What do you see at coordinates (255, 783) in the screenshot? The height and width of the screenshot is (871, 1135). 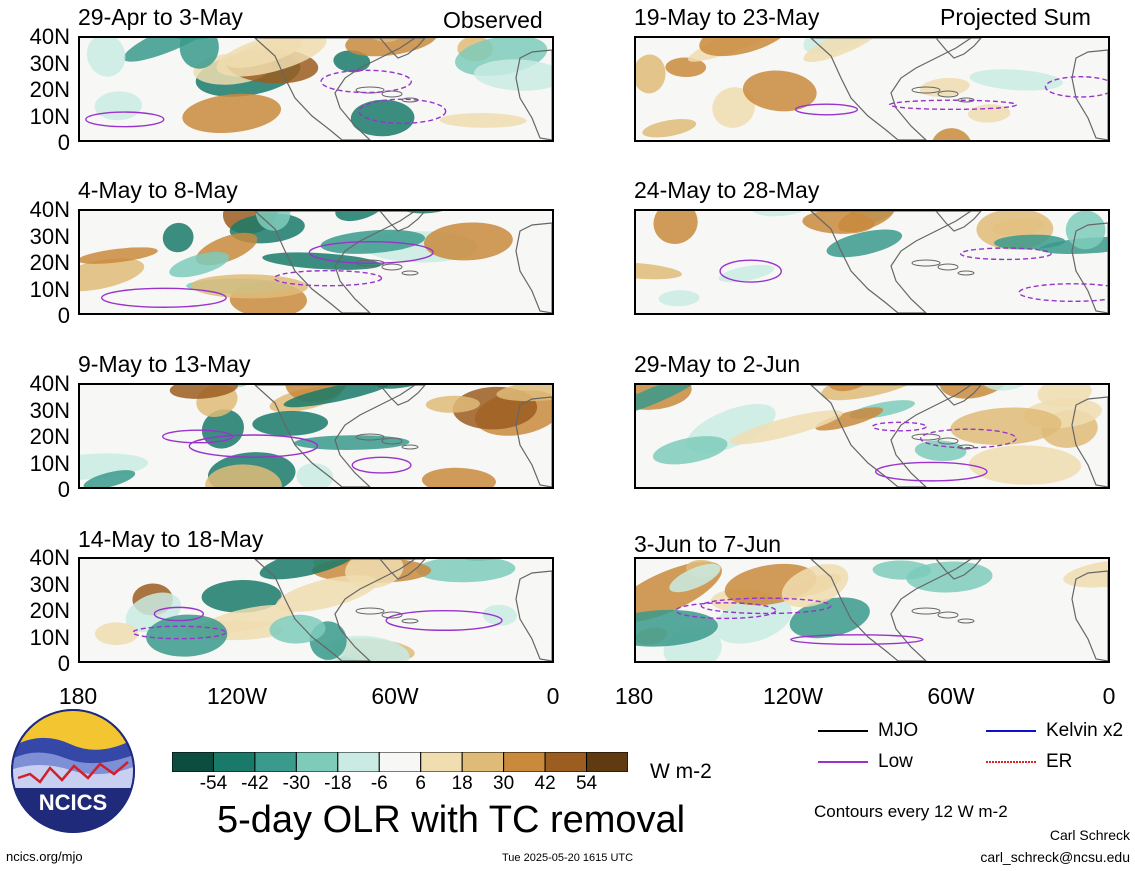 I see `colorbar-label: -42` at bounding box center [255, 783].